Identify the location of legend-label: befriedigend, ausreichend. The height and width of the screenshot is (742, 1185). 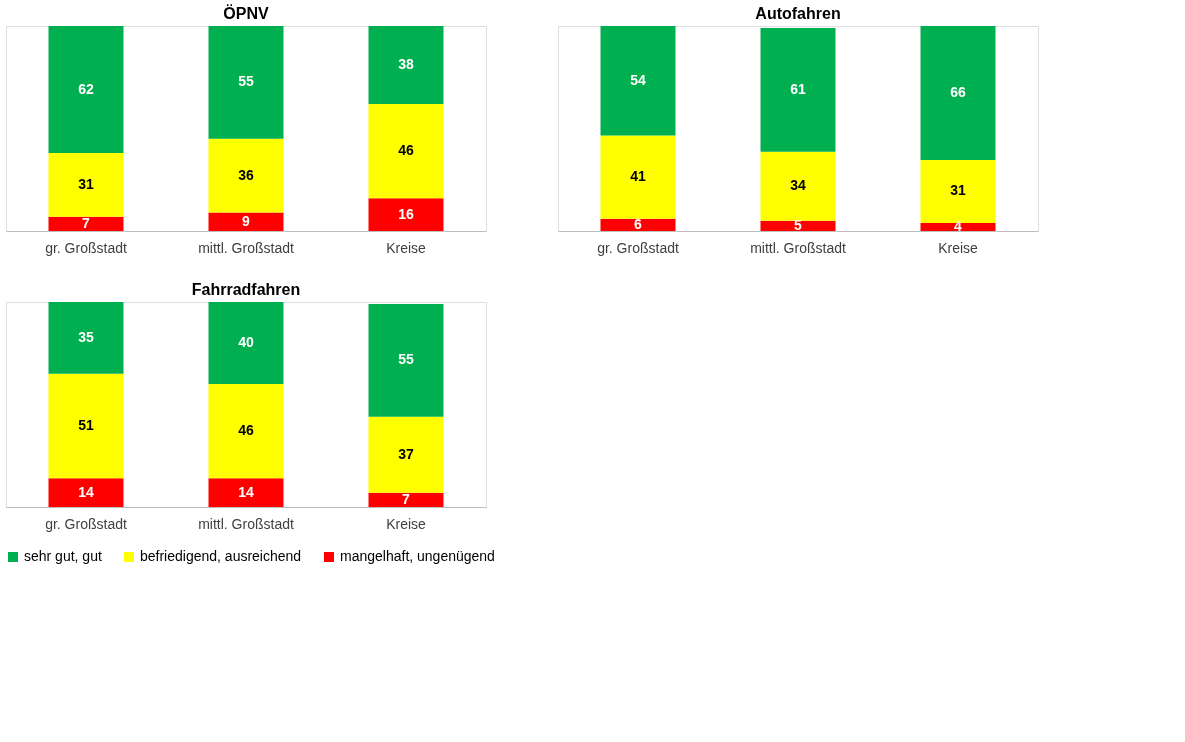
(221, 556).